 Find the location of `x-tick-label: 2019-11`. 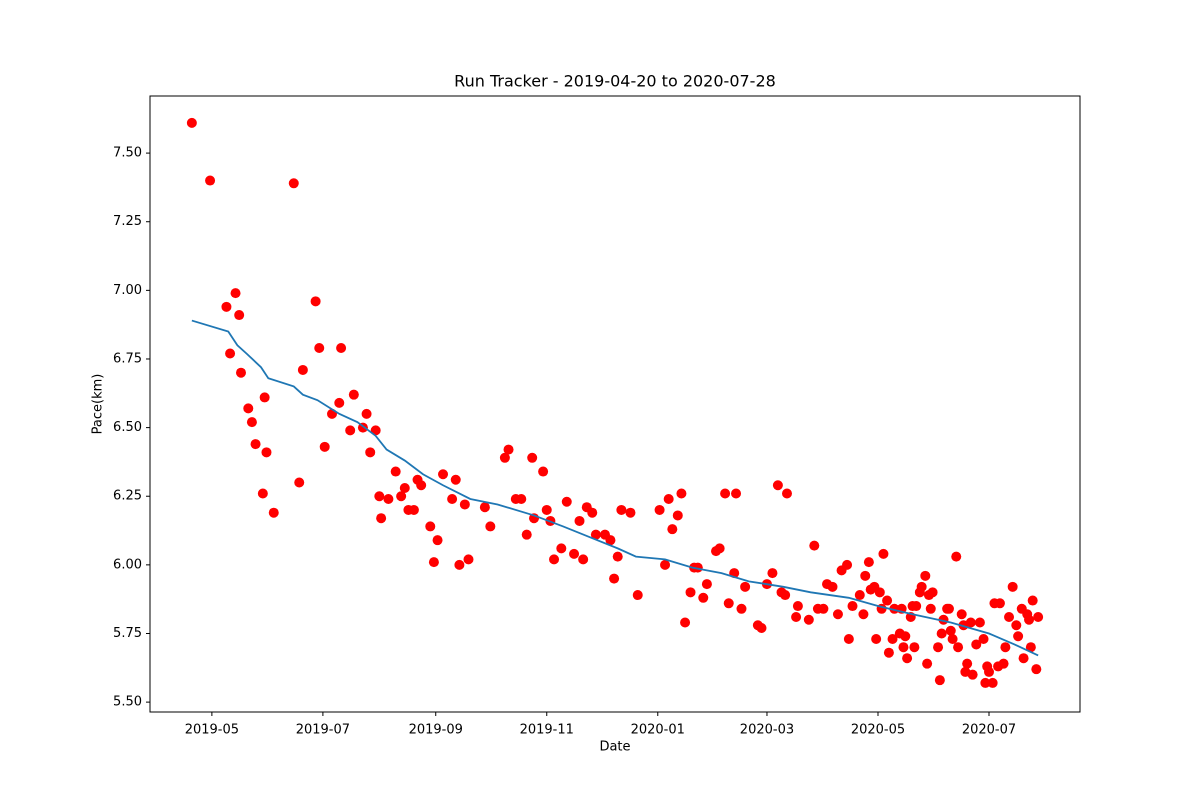

x-tick-label: 2019-11 is located at coordinates (547, 730).